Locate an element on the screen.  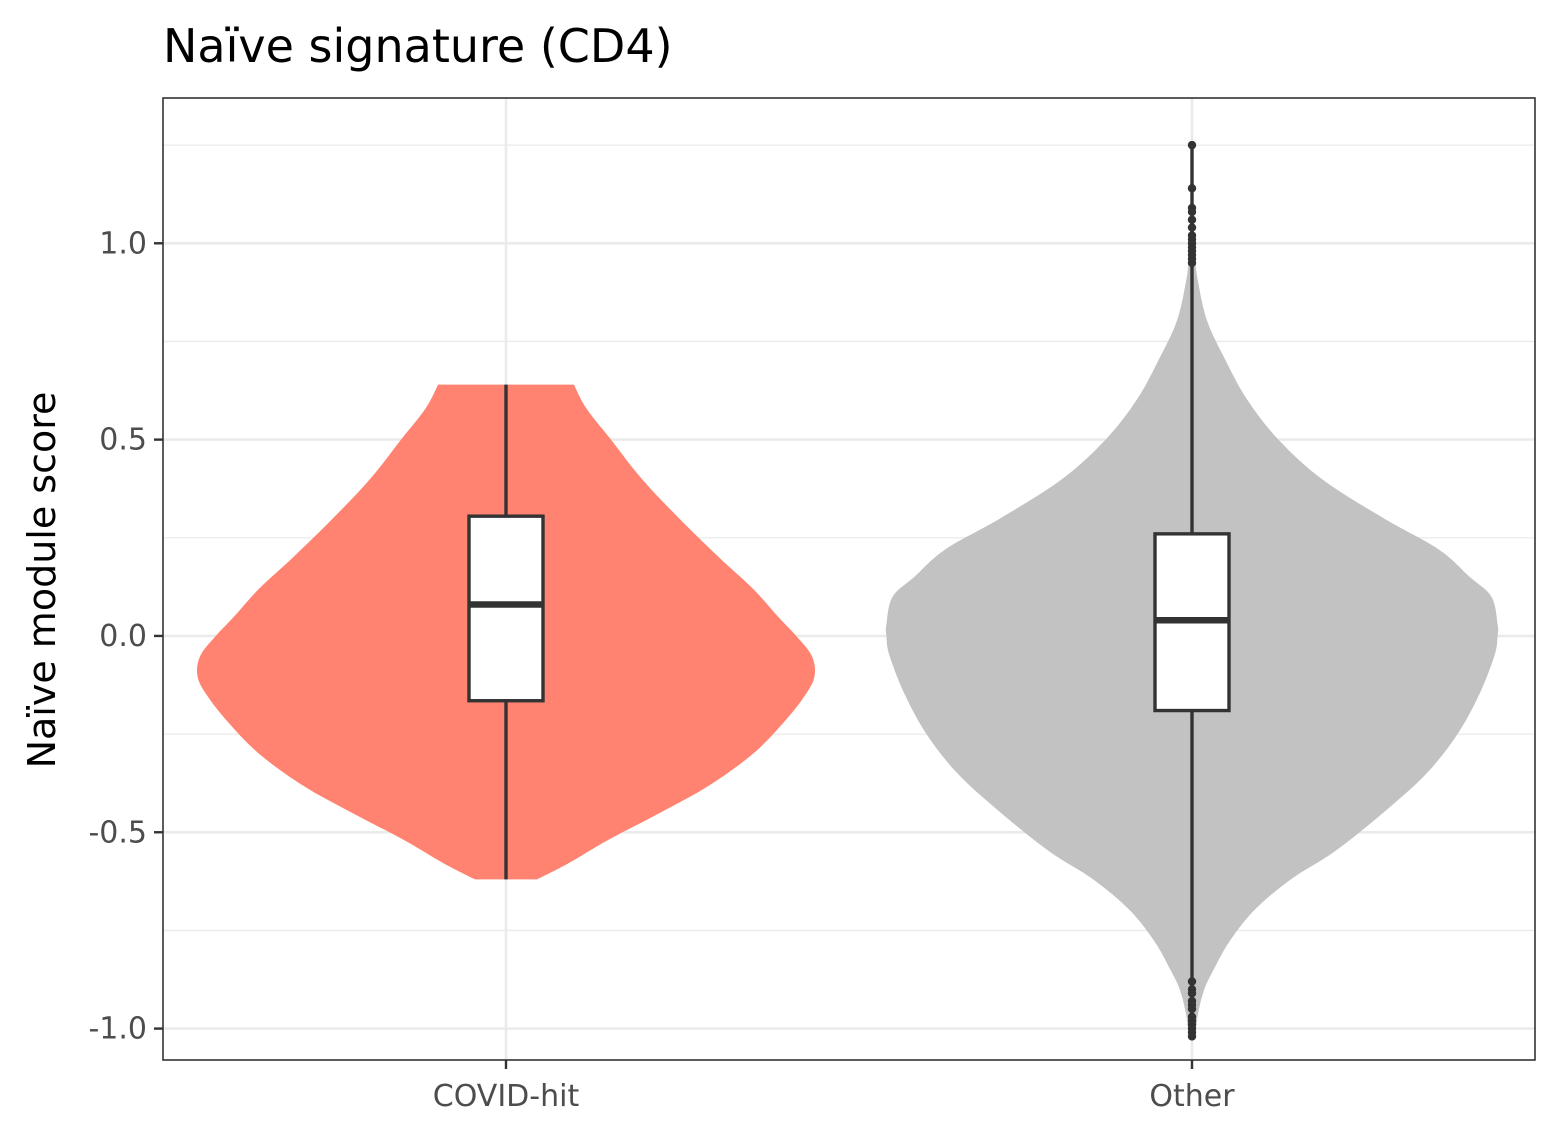
y-tick-label: 0.5 is located at coordinates (123, 440).